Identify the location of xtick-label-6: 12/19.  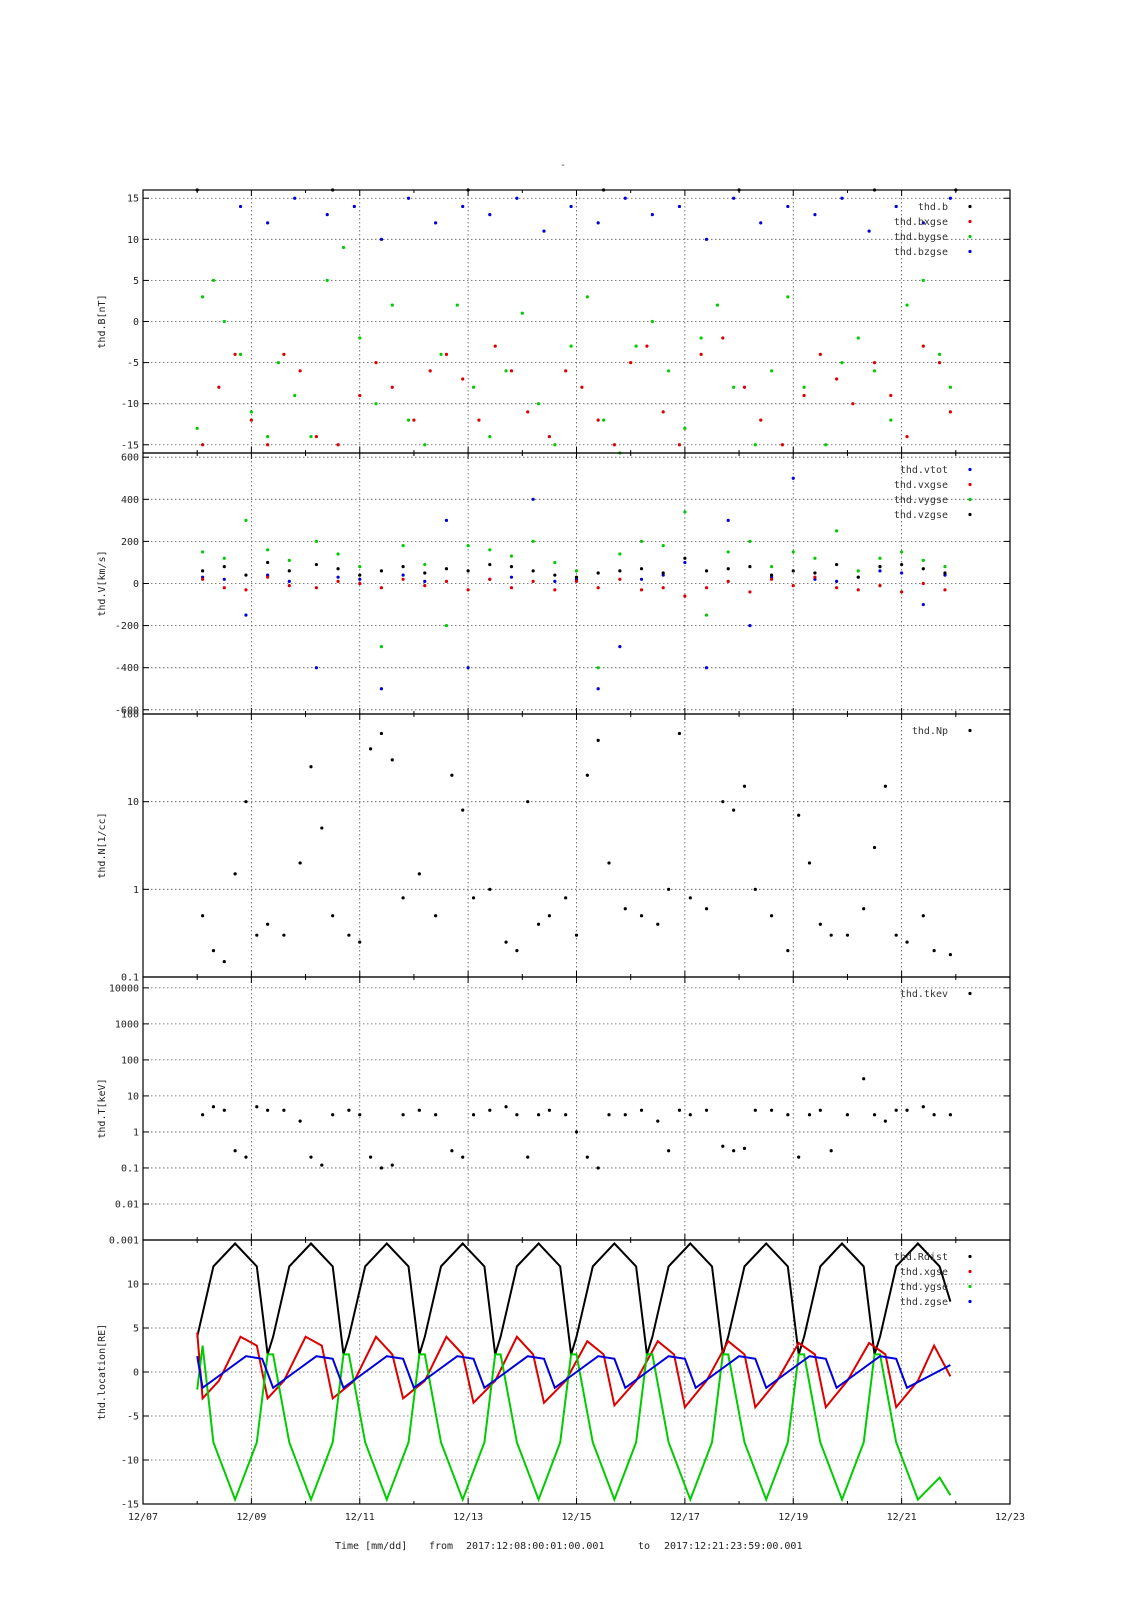
(793, 1517).